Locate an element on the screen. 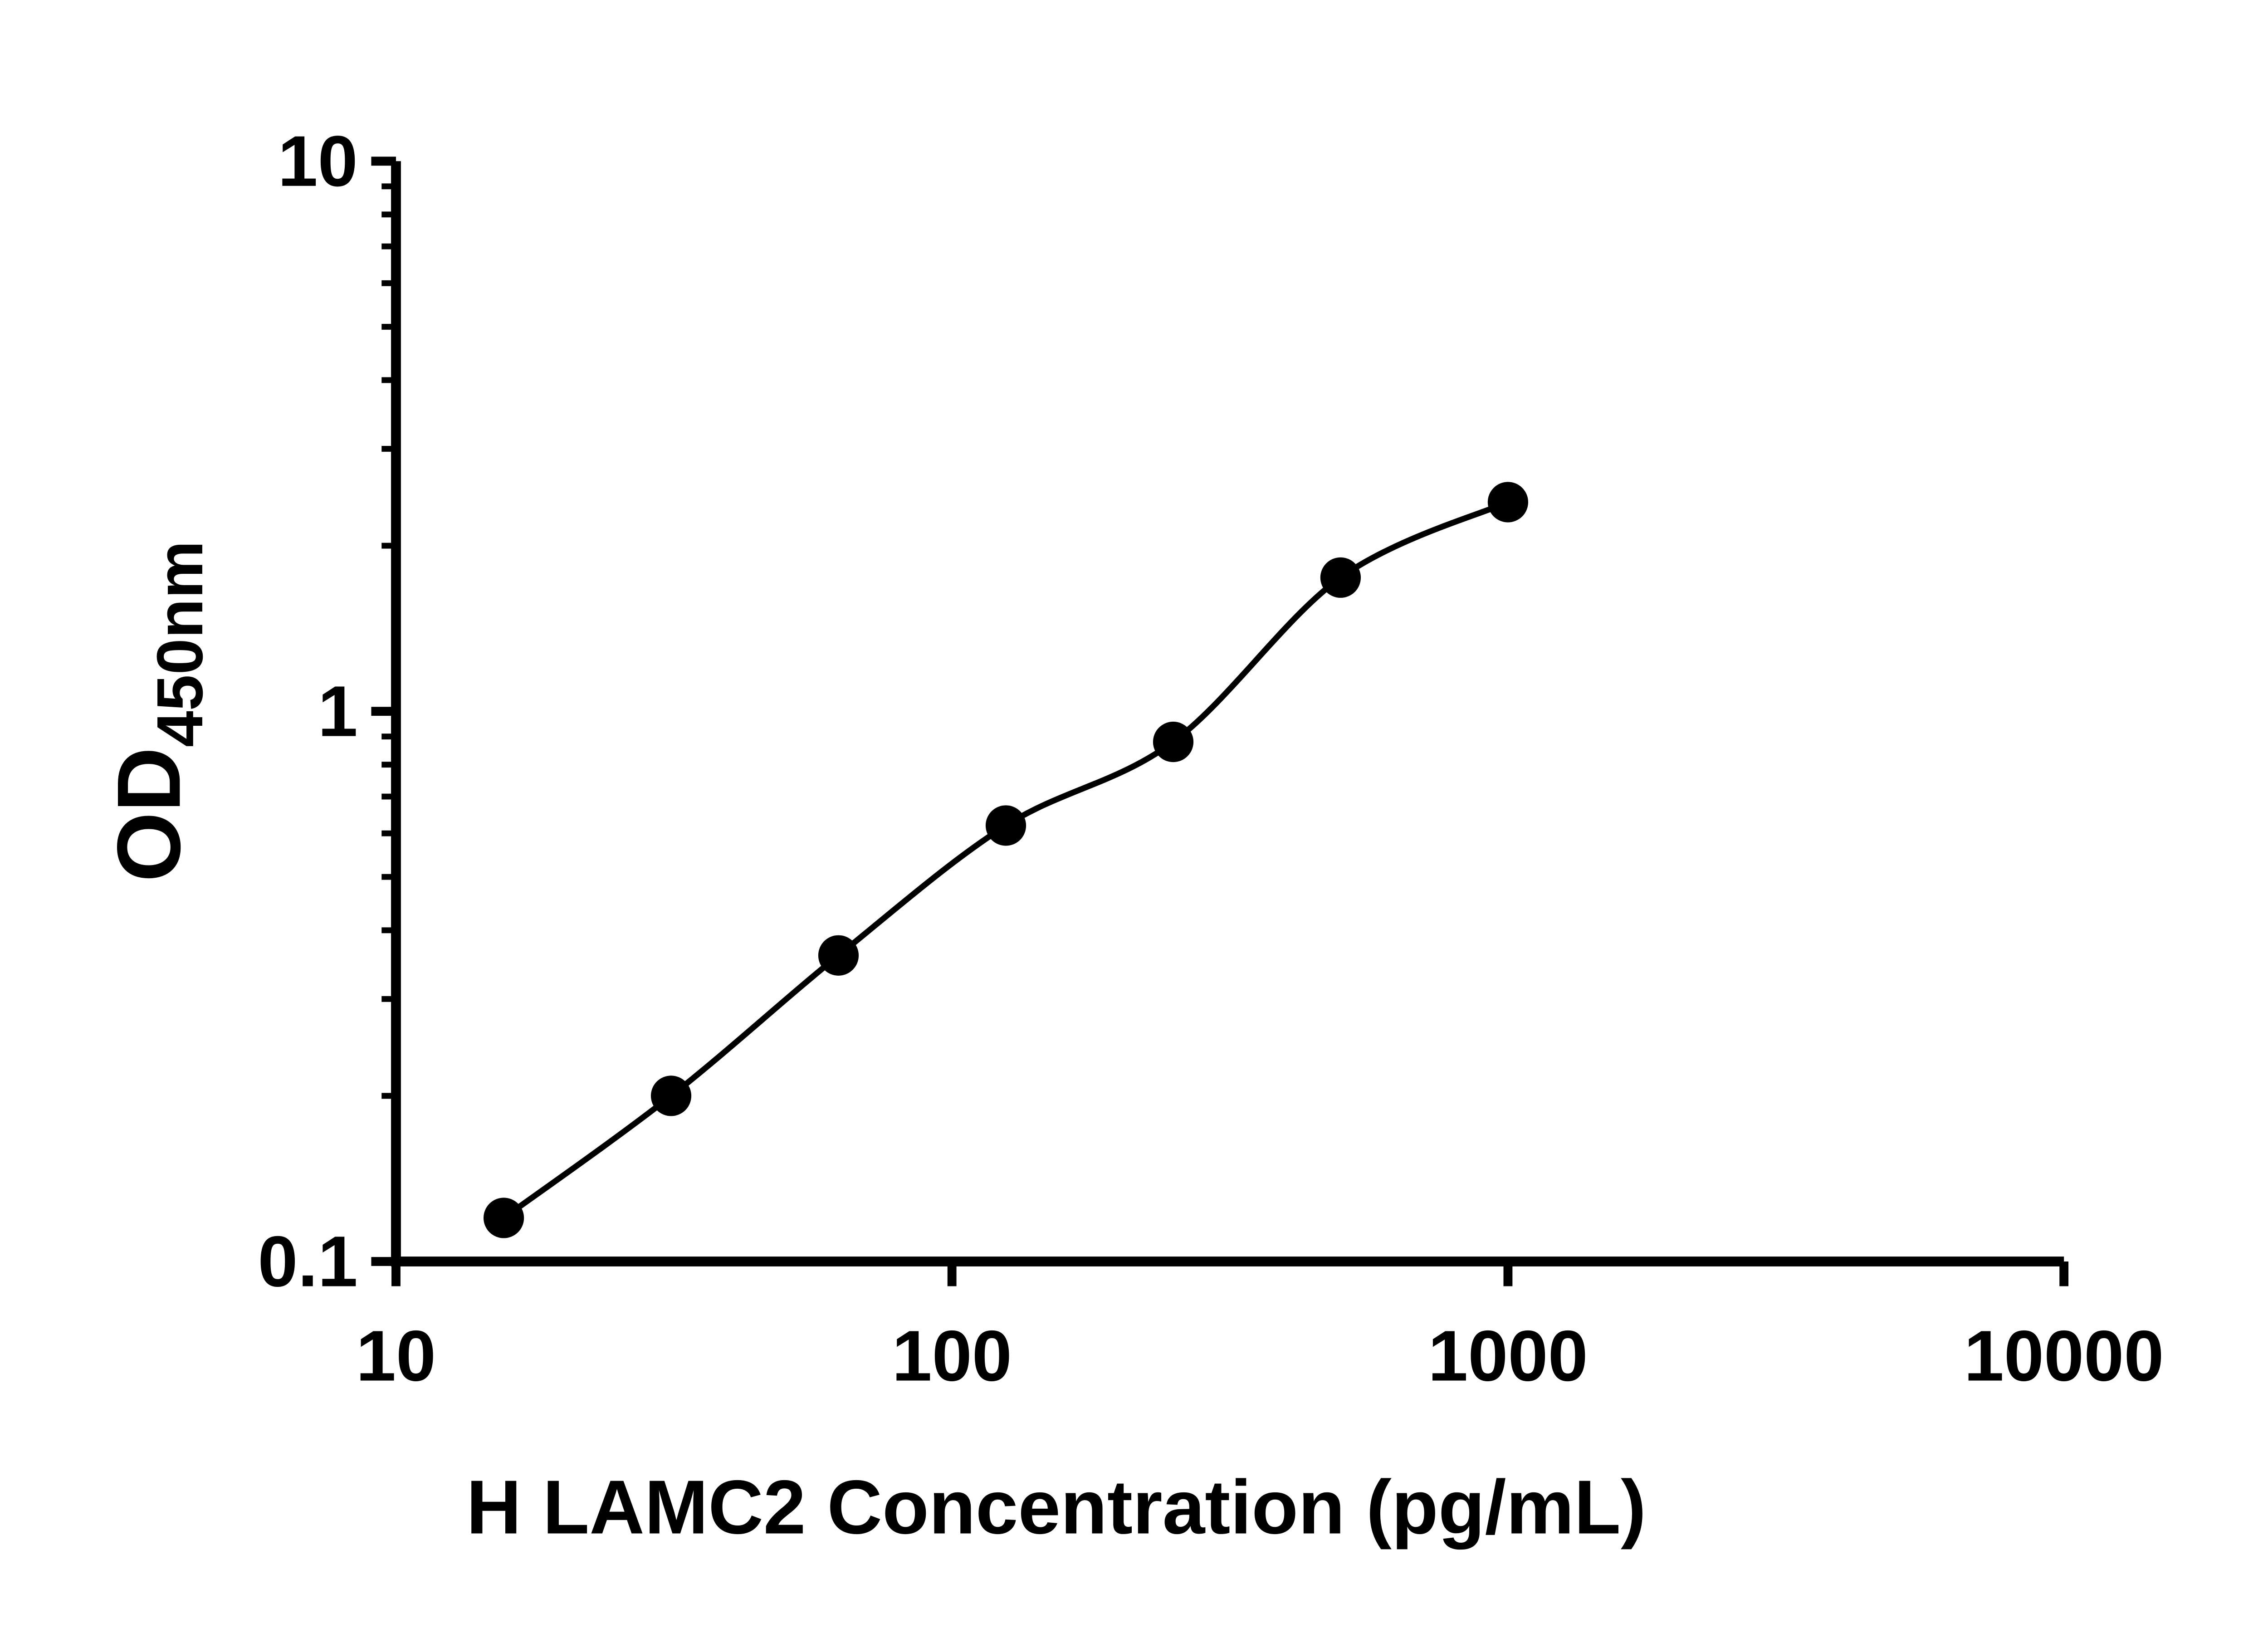  x-tick-label: 10 is located at coordinates (396, 1355).